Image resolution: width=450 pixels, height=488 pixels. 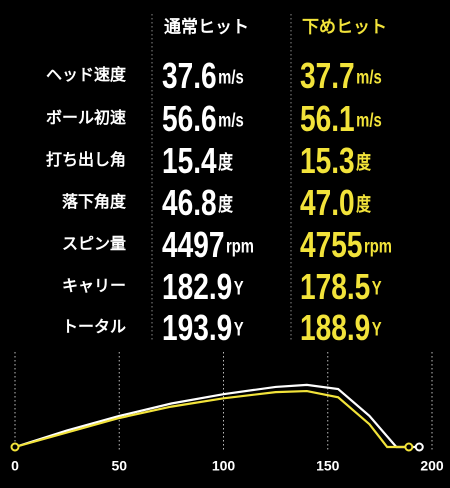 I want to click on value: 46.8, so click(x=189, y=202).